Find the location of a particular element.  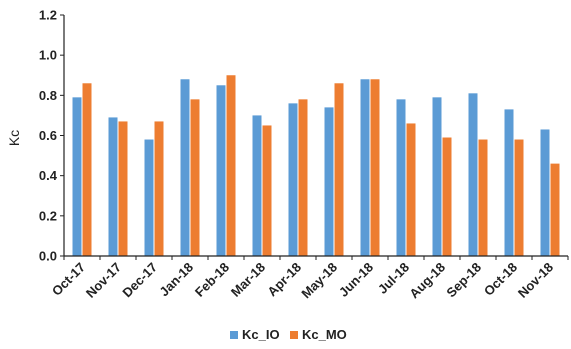

y-tick-label: 1.2 is located at coordinates (48, 15).